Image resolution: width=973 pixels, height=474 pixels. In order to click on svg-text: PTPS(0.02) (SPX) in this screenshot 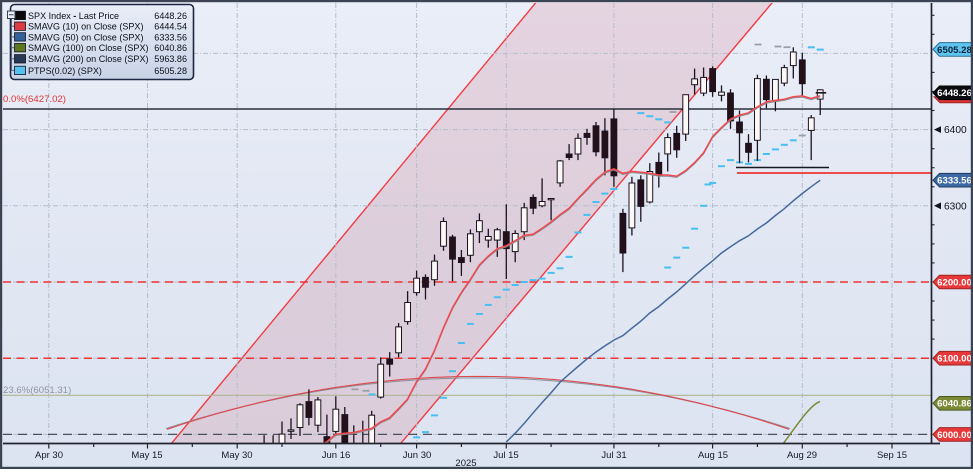, I will do `click(65, 71)`.